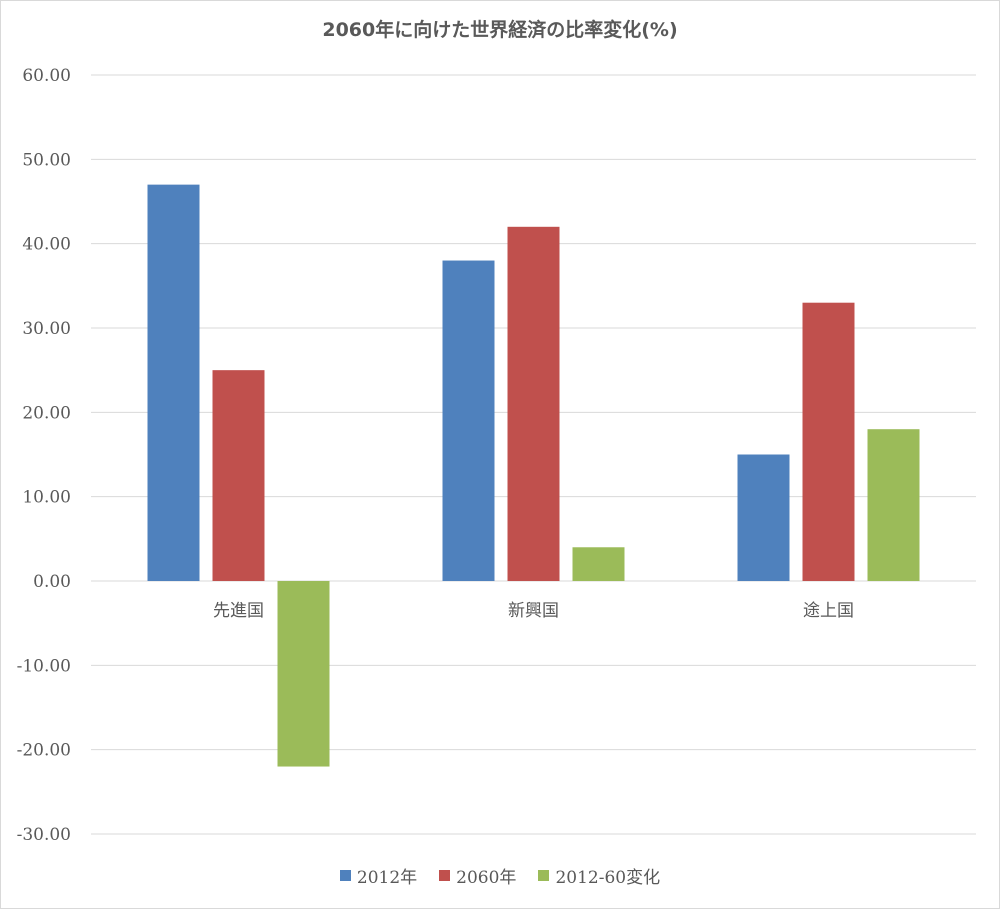 This screenshot has width=1000, height=909. Describe the element at coordinates (46, 329) in the screenshot. I see `y-tick-label: 30.00` at that location.